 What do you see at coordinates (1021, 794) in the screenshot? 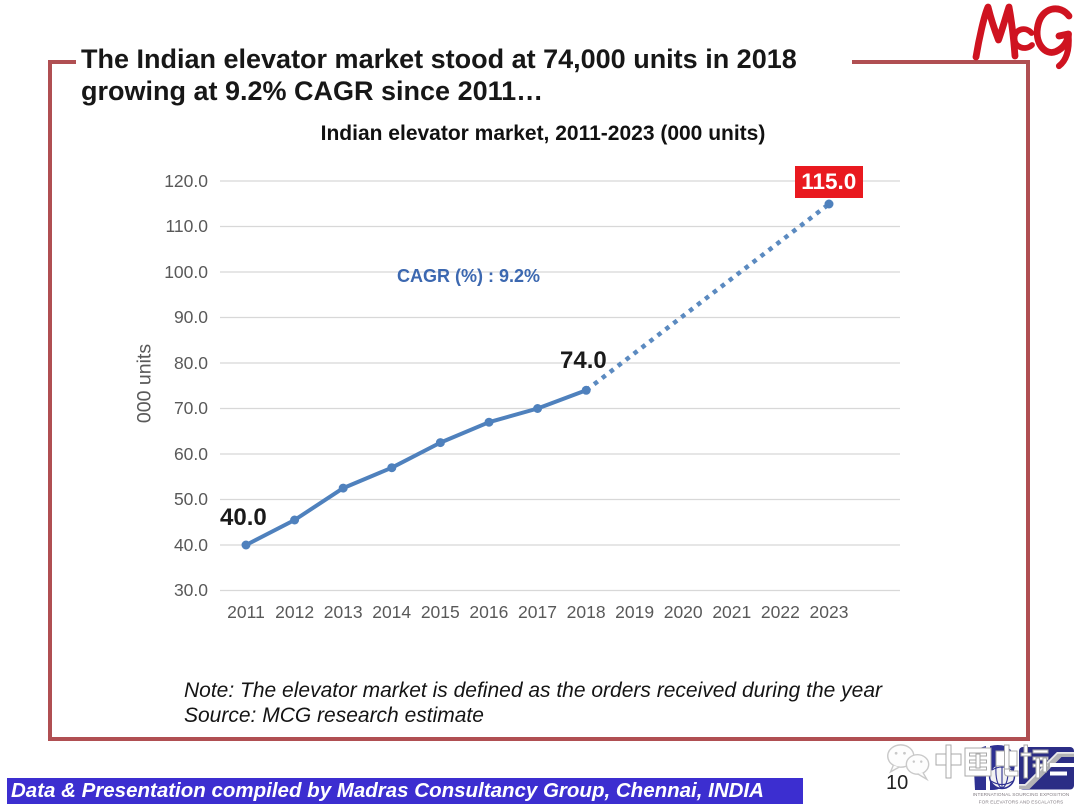
I see `svg-text:INTERNATIONAL SOURCING EXPOSIT: INTERNATIONAL SOURCING EXPOSITION` at bounding box center [1021, 794].